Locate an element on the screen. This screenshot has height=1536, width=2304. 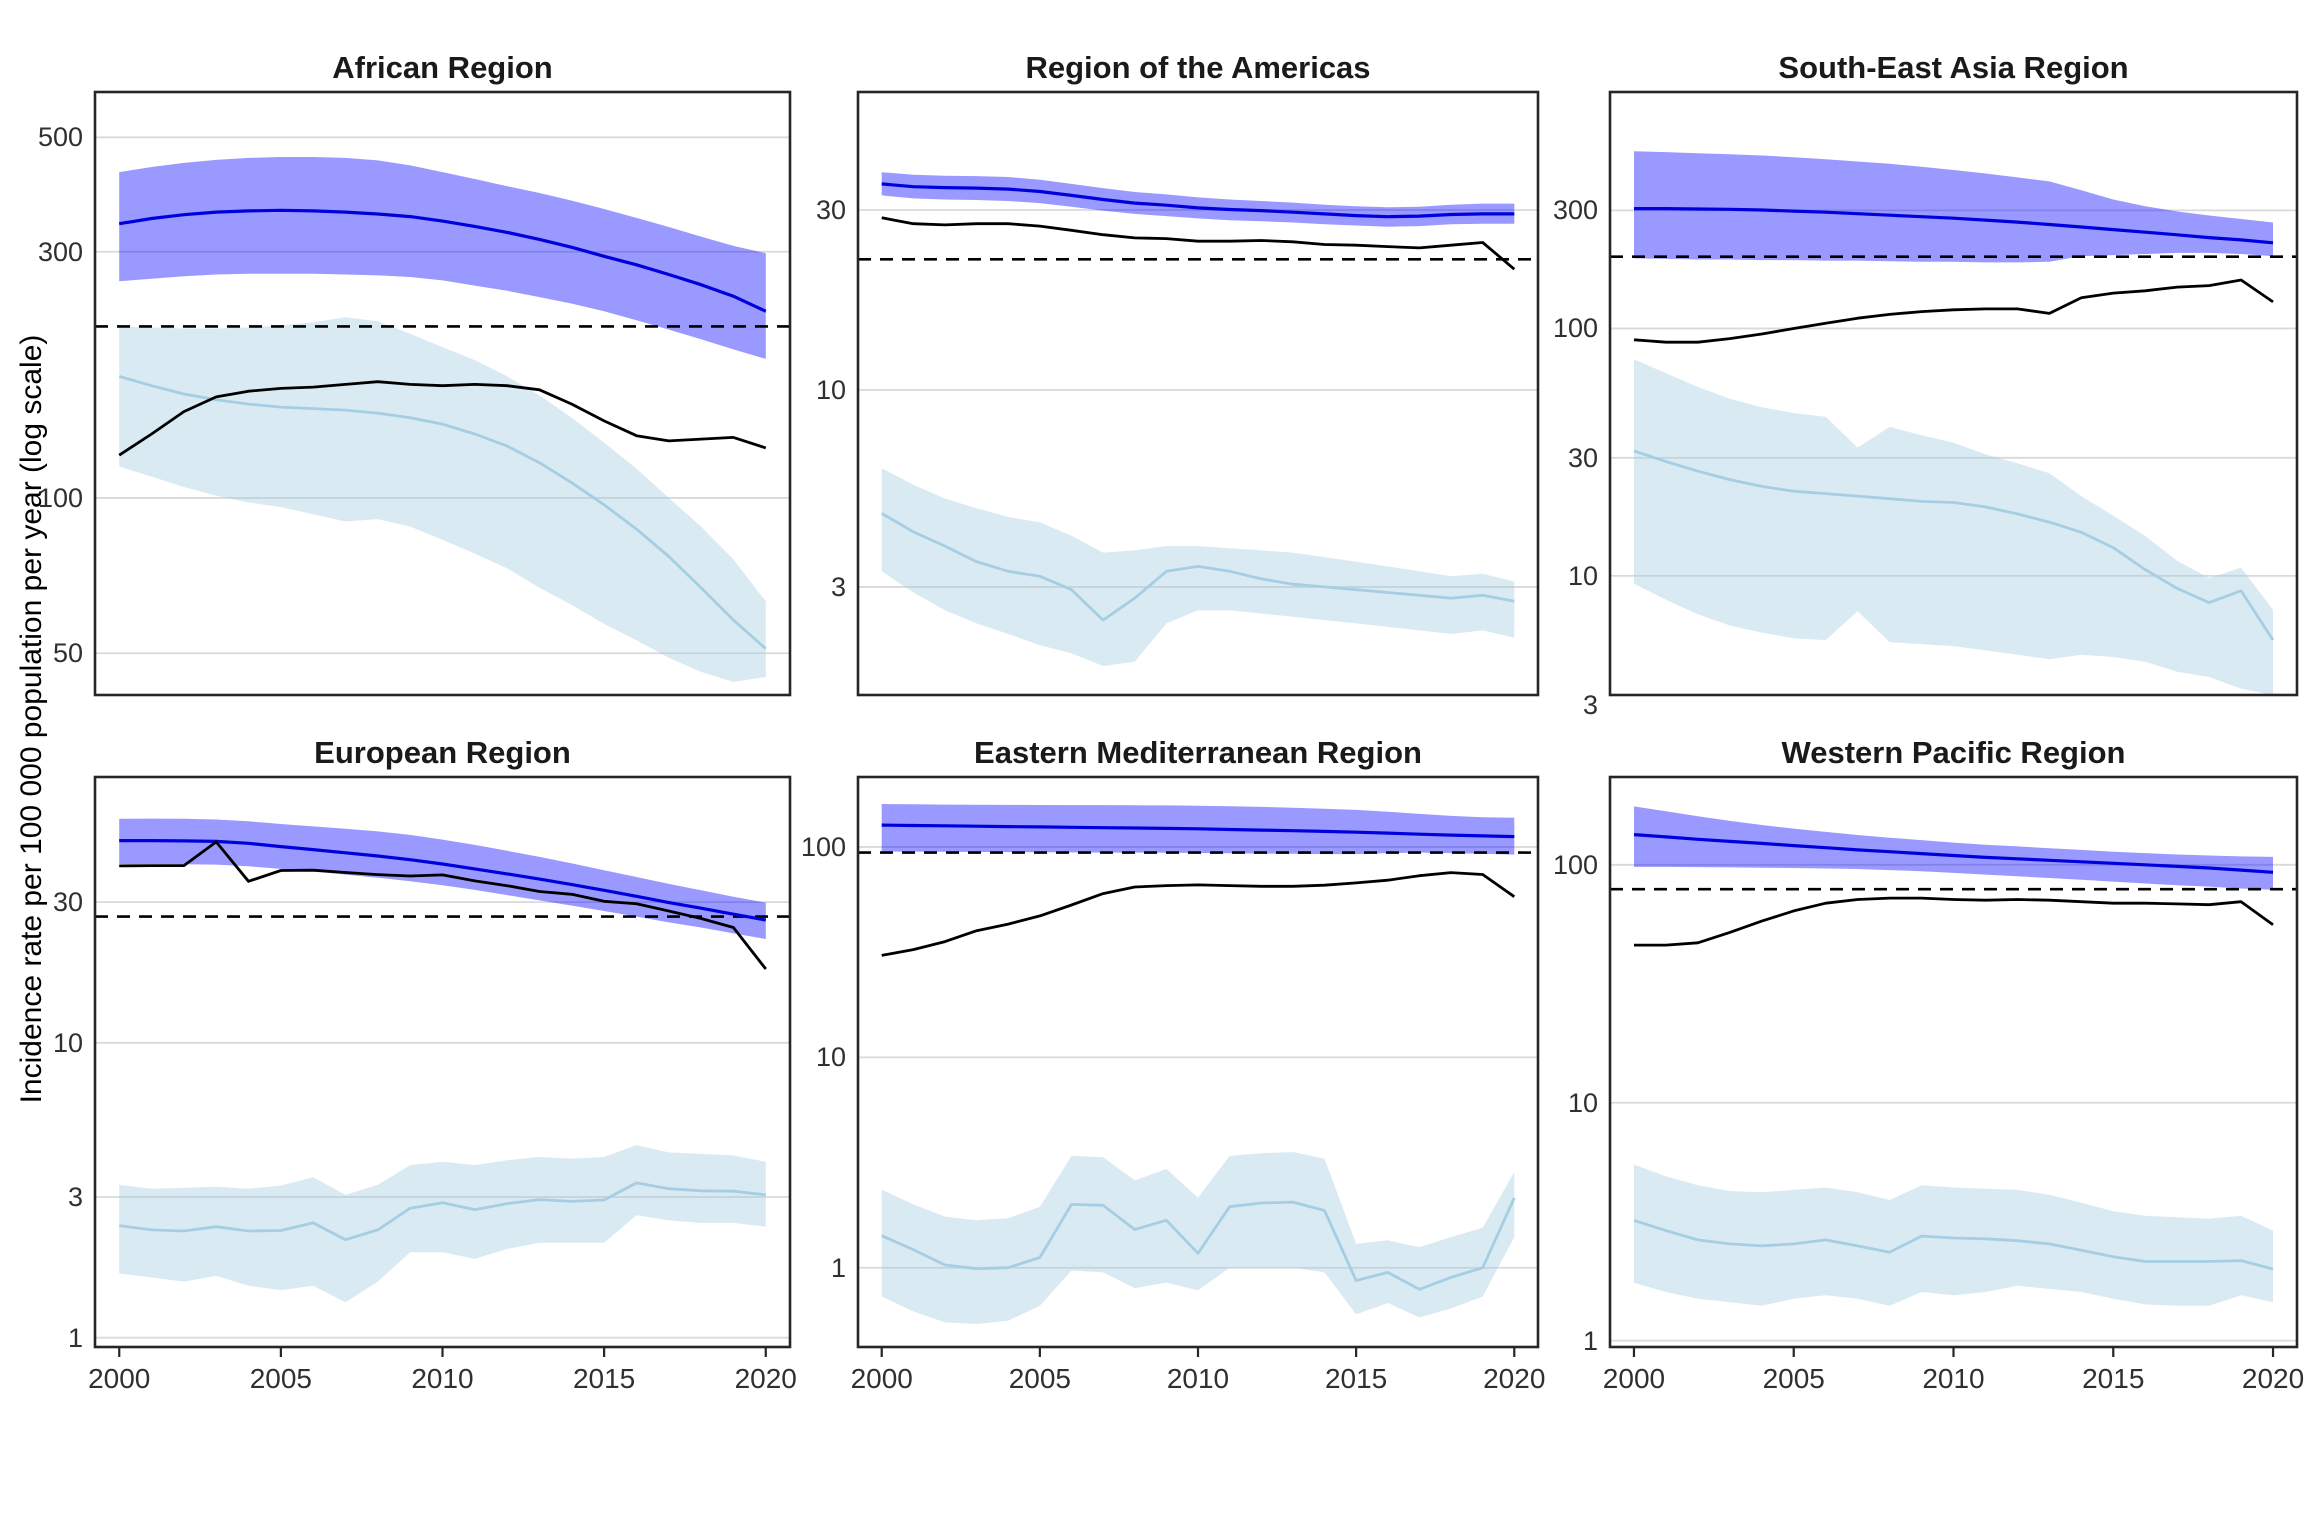
light-blue-band-line-south-east-asia-region is located at coordinates (1954, 545).